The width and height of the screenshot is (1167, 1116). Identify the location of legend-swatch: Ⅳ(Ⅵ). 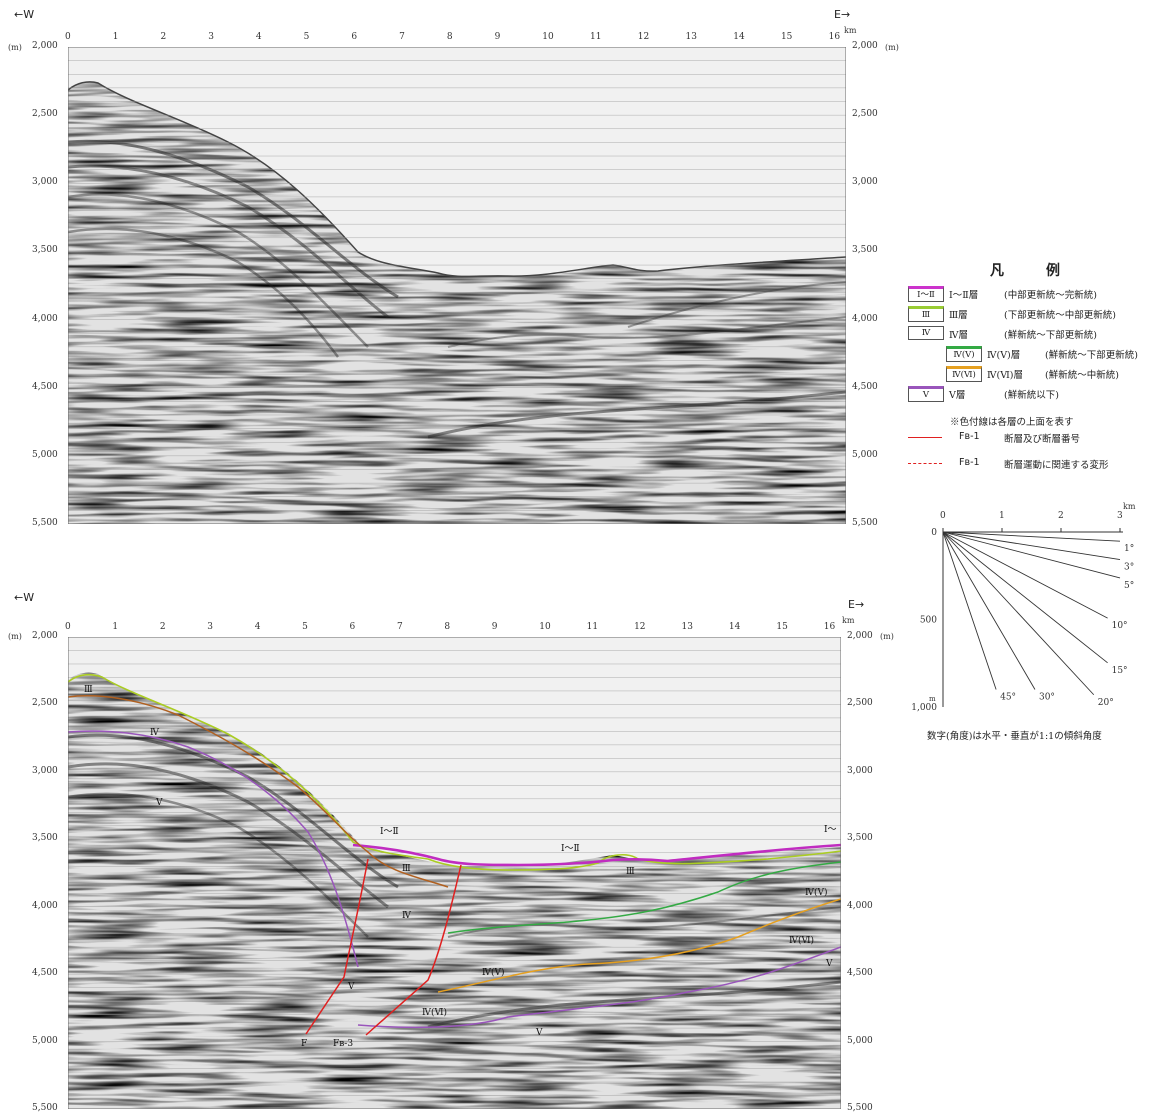
(964, 374).